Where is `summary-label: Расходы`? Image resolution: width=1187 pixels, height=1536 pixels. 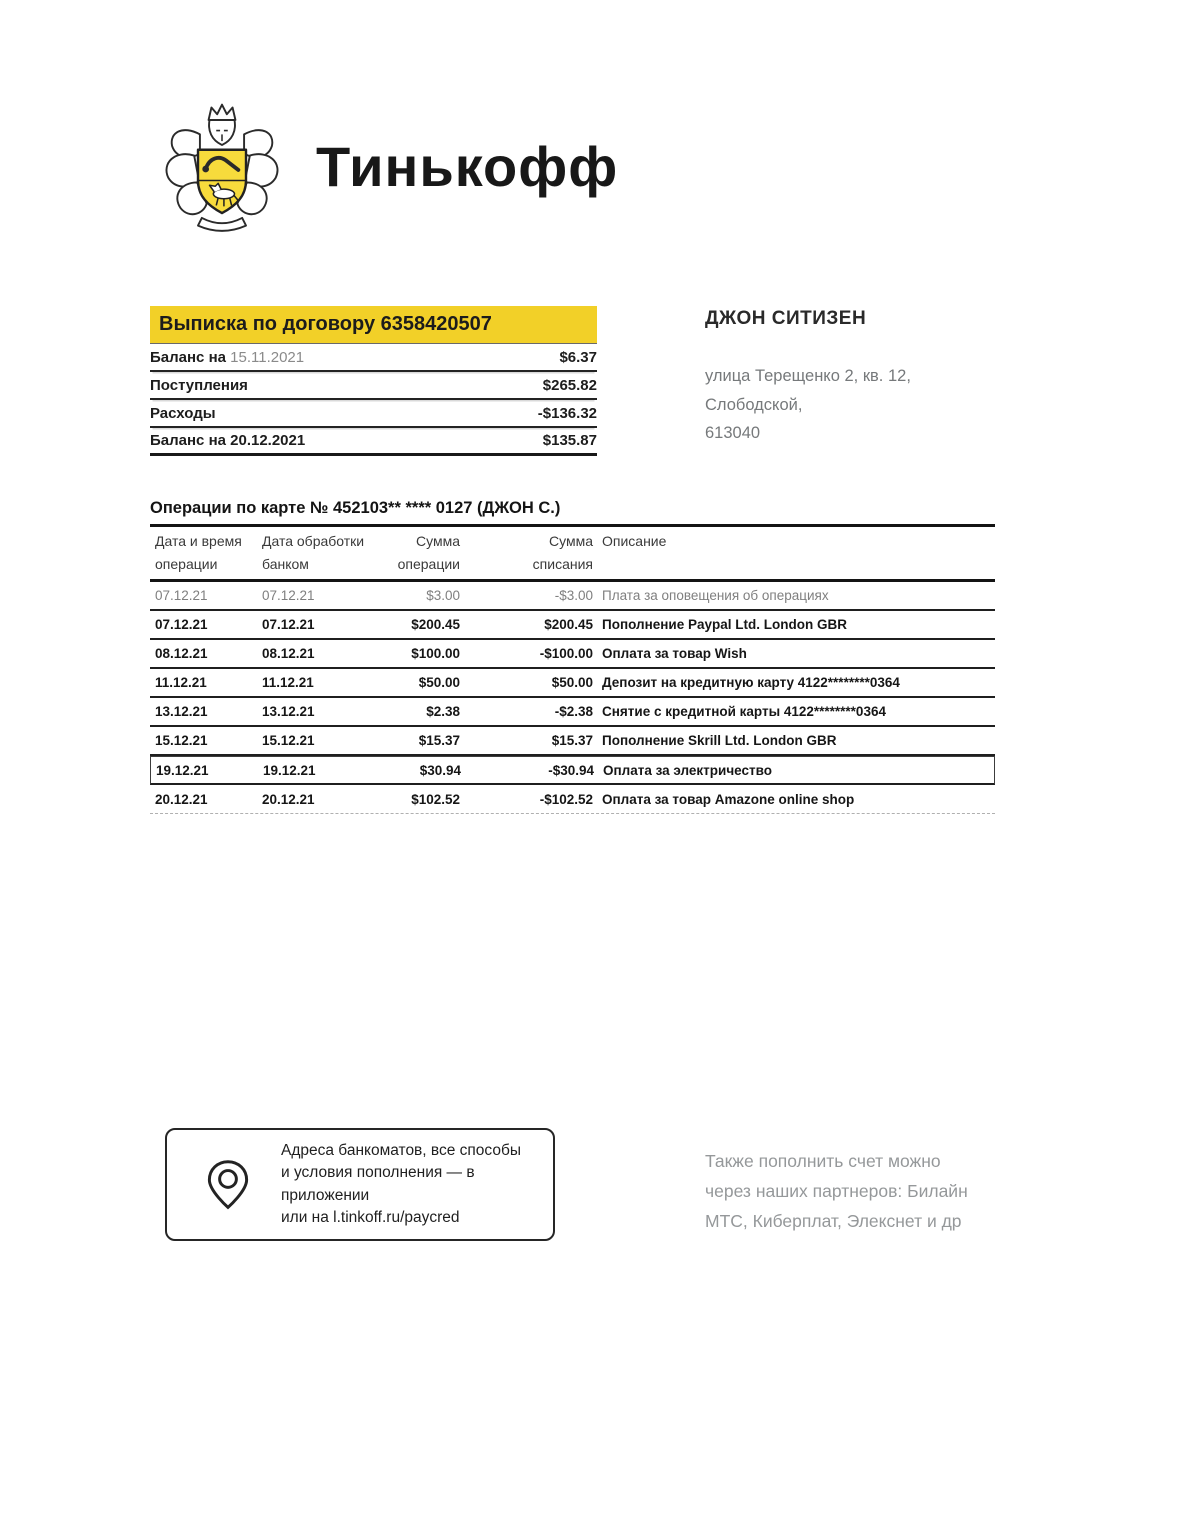
summary-label: Расходы is located at coordinates (183, 413).